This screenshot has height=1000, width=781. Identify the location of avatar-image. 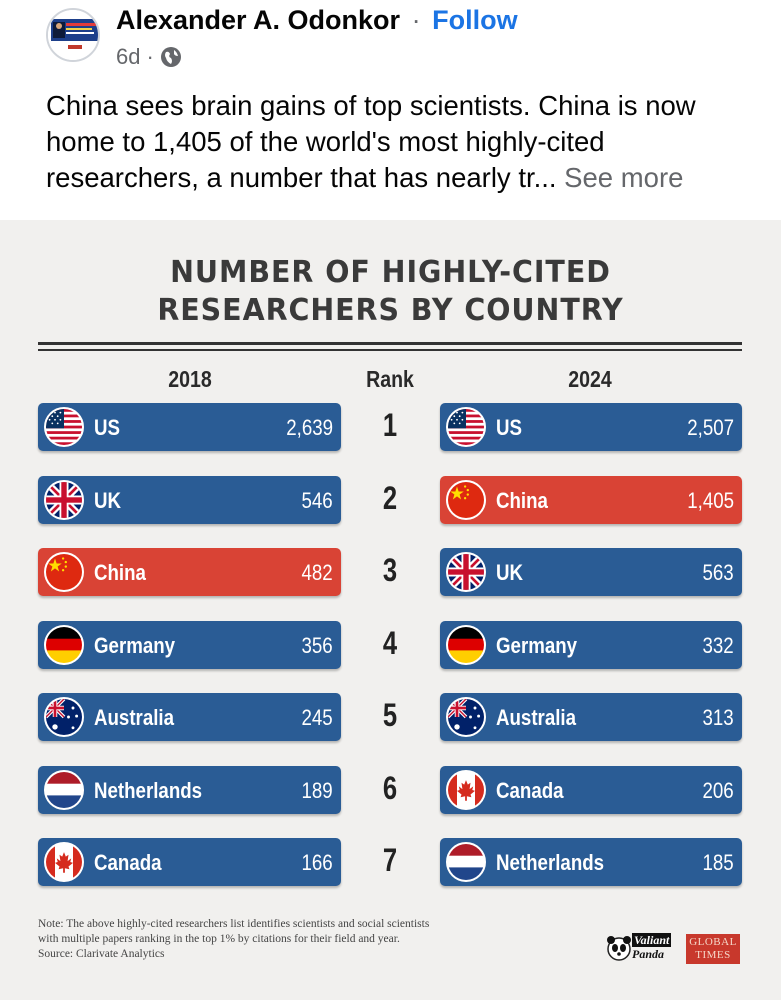
(73, 35).